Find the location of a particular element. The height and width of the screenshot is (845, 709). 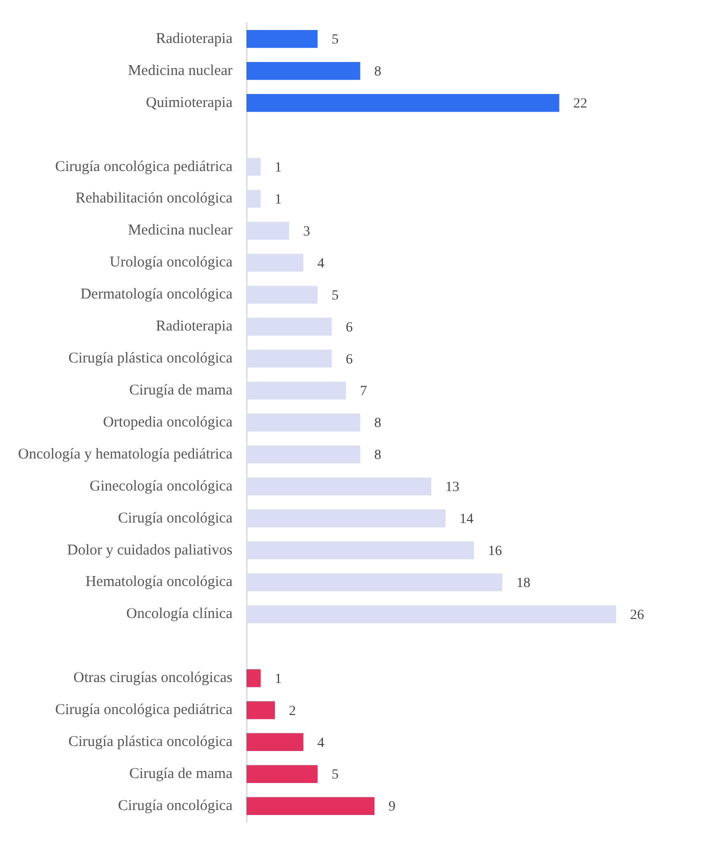

y-tick-label: Ginecología oncológica is located at coordinates (161, 486).